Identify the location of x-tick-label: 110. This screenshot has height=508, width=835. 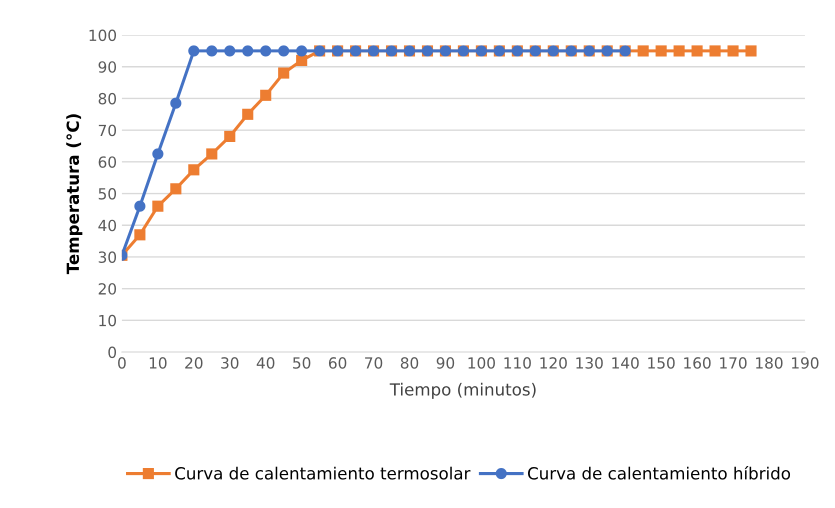
(517, 363).